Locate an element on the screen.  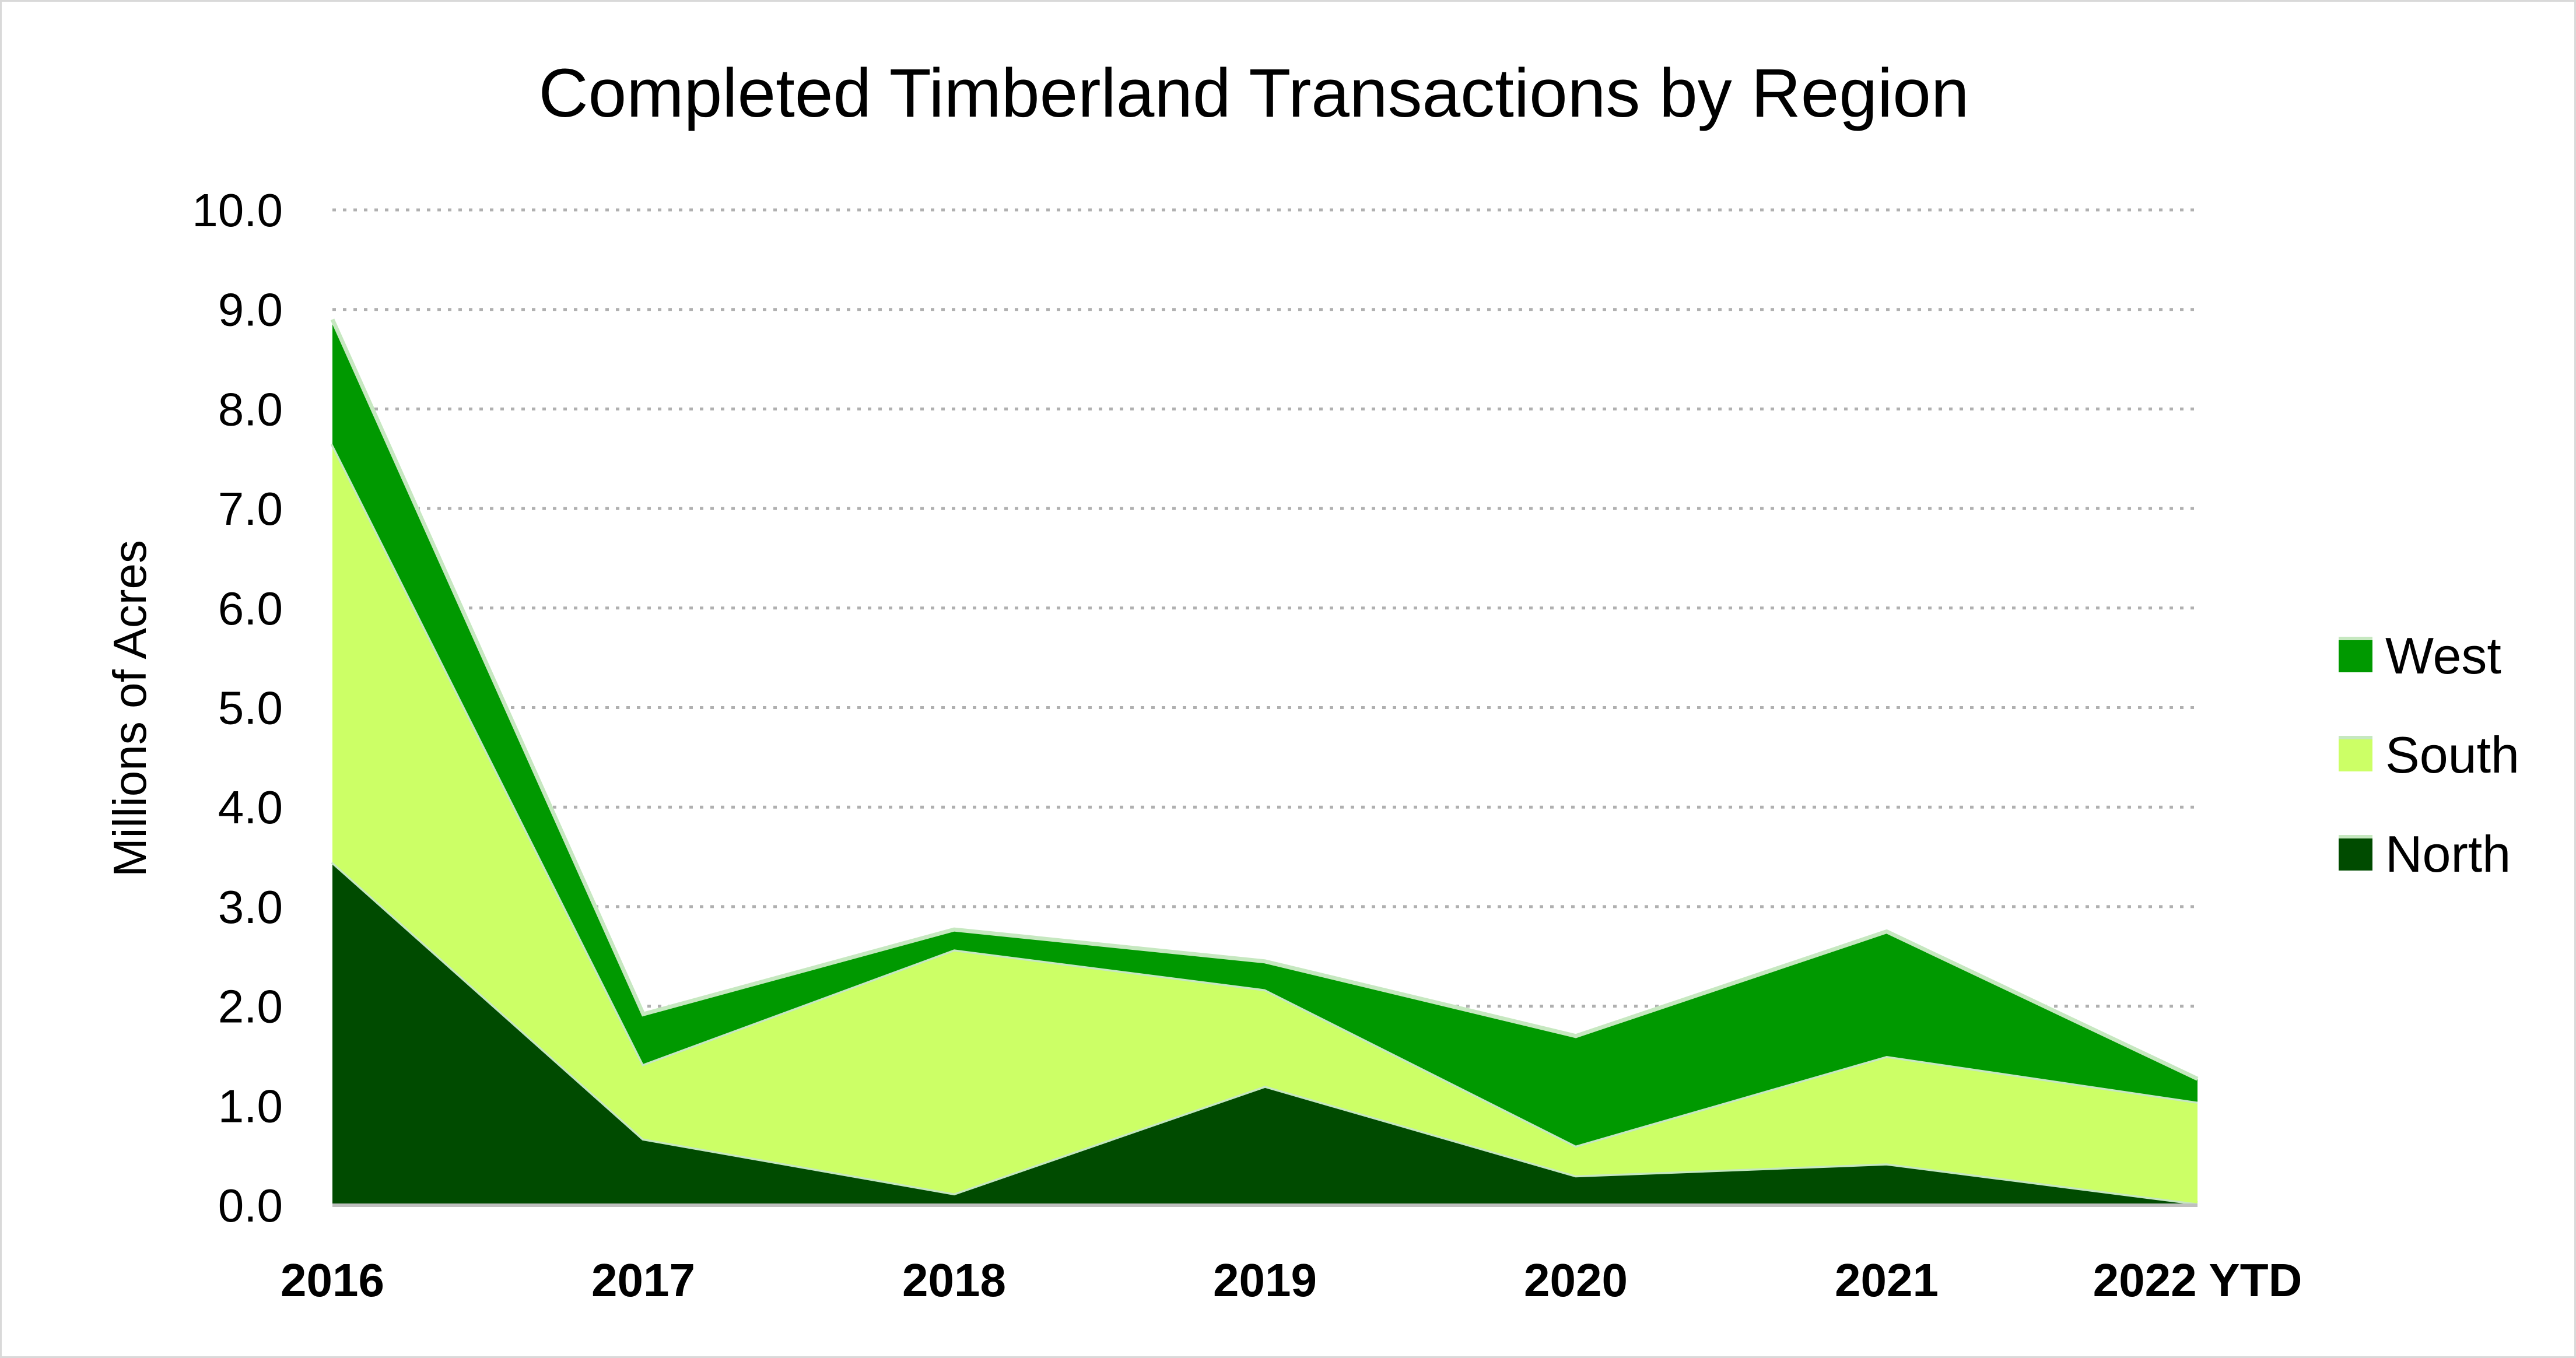
y-tick-label: 5.0 is located at coordinates (250, 708).